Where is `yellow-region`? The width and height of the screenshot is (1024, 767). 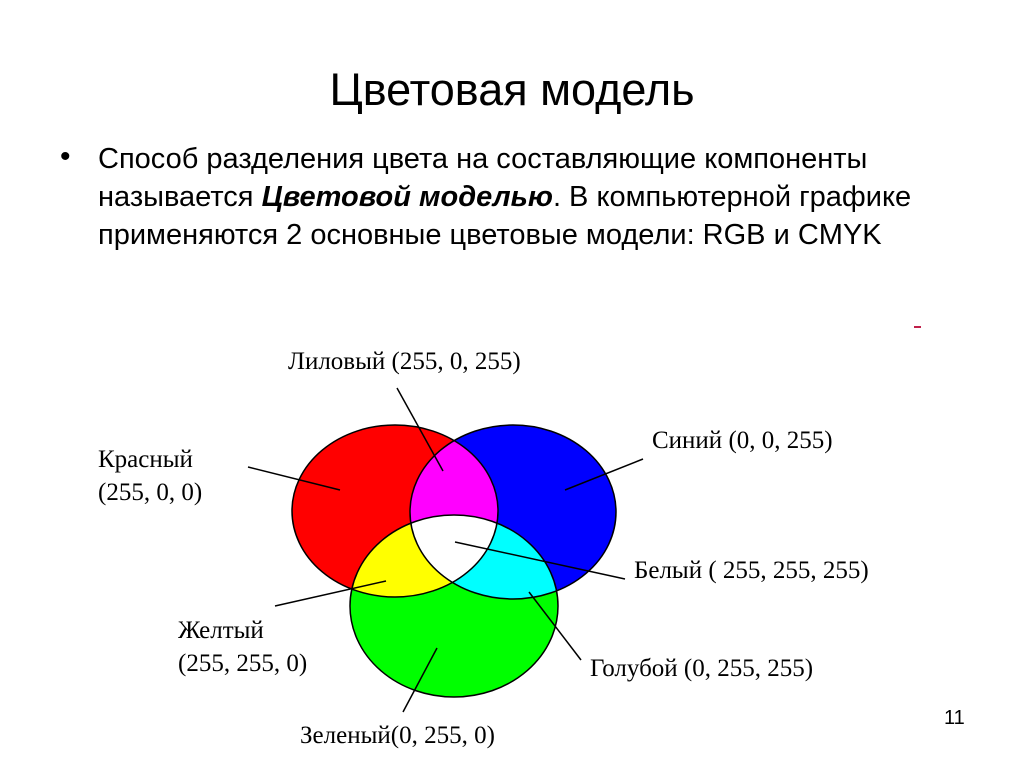 yellow-region is located at coordinates (424, 556).